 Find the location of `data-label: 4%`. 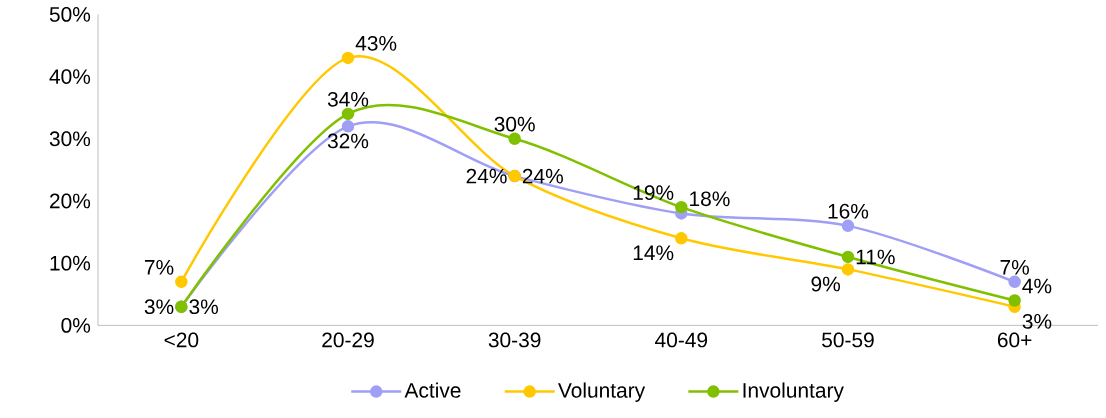

data-label: 4% is located at coordinates (1037, 286).